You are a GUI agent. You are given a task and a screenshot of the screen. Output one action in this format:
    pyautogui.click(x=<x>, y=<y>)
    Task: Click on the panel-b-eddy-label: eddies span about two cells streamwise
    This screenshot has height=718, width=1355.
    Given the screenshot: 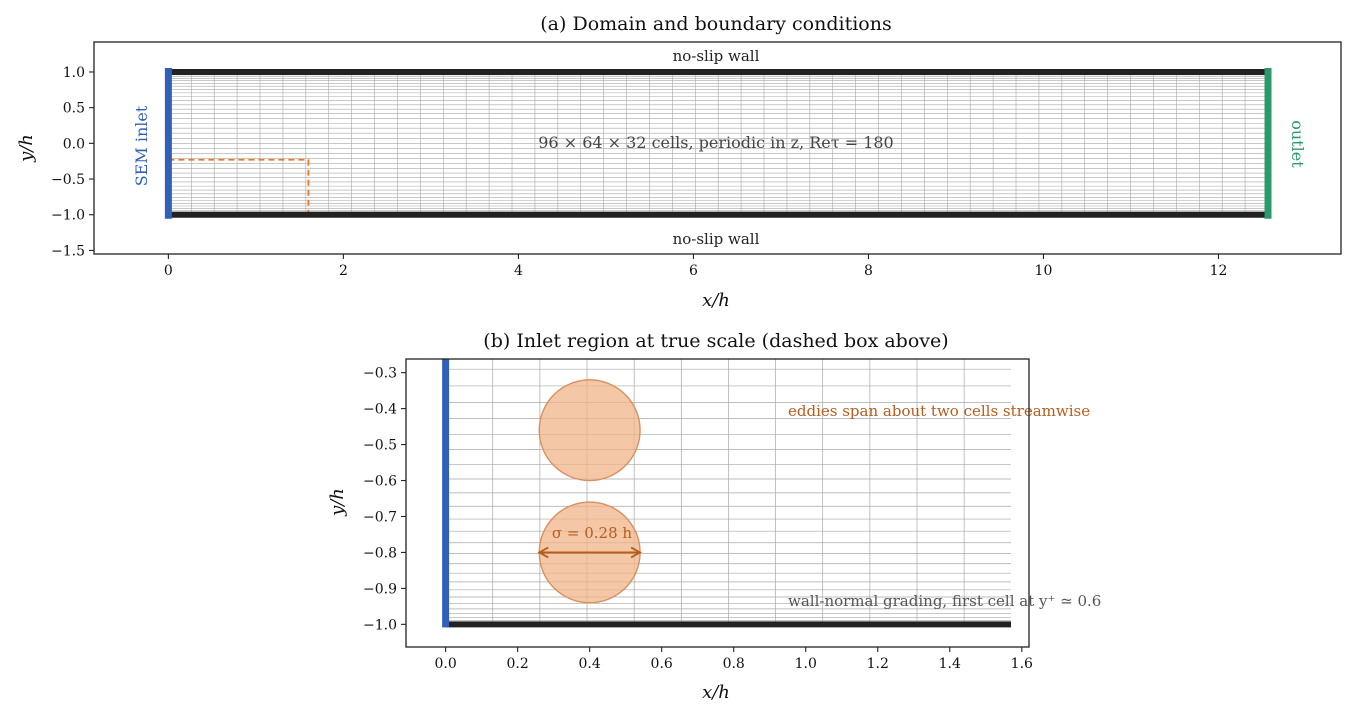 What is the action you would take?
    pyautogui.click(x=939, y=411)
    